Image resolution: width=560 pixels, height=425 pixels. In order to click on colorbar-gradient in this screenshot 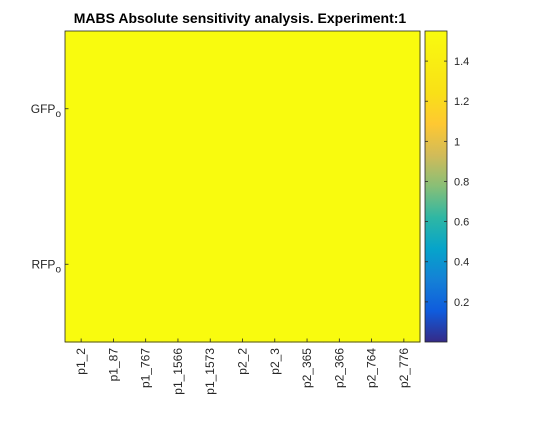, I will do `click(436, 186)`.